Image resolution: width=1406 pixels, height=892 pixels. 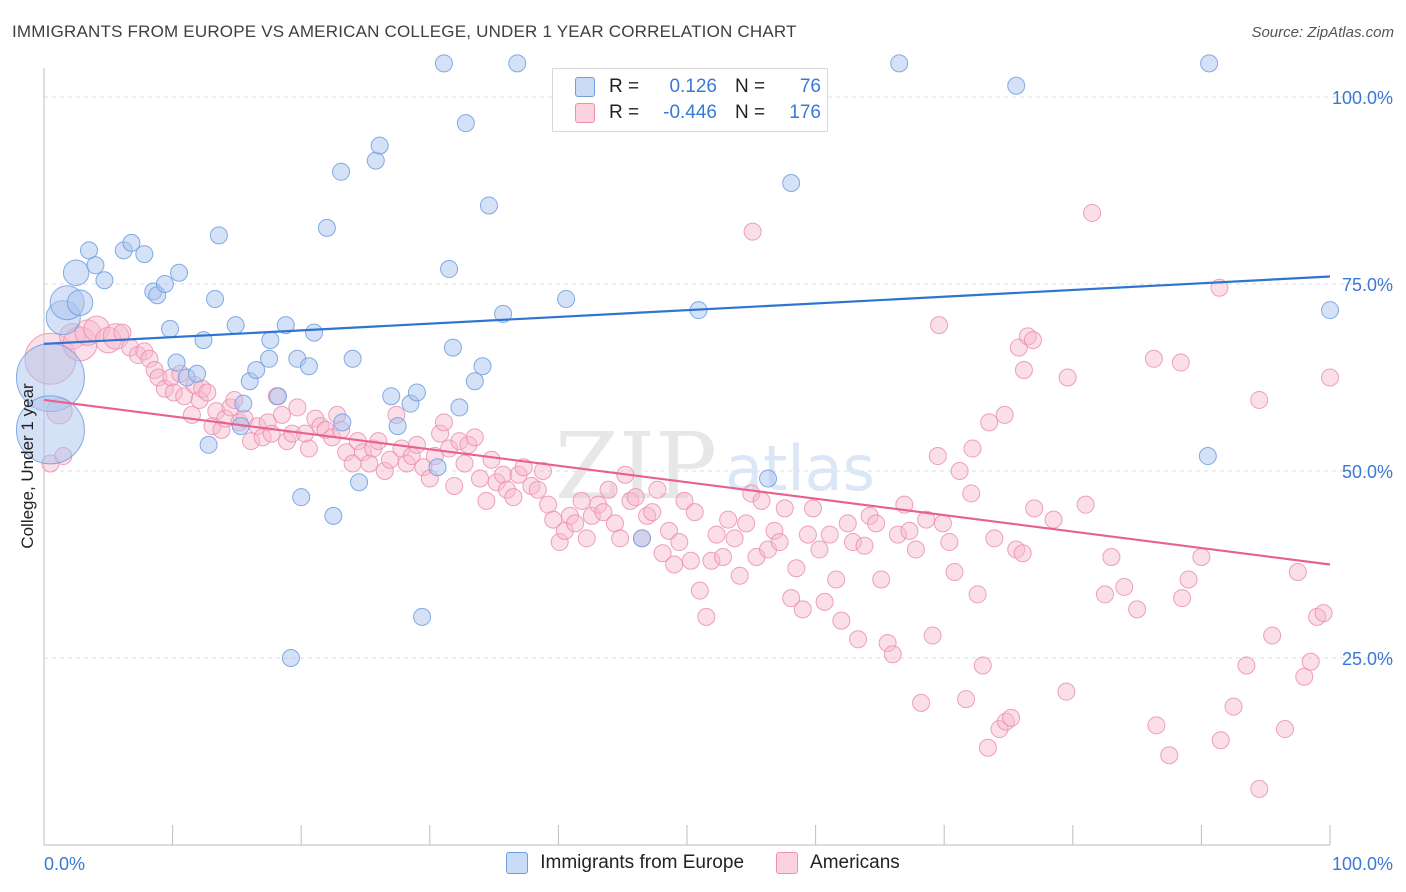 What do you see at coordinates (624, 112) in the screenshot?
I see `r-label: R =` at bounding box center [624, 112].